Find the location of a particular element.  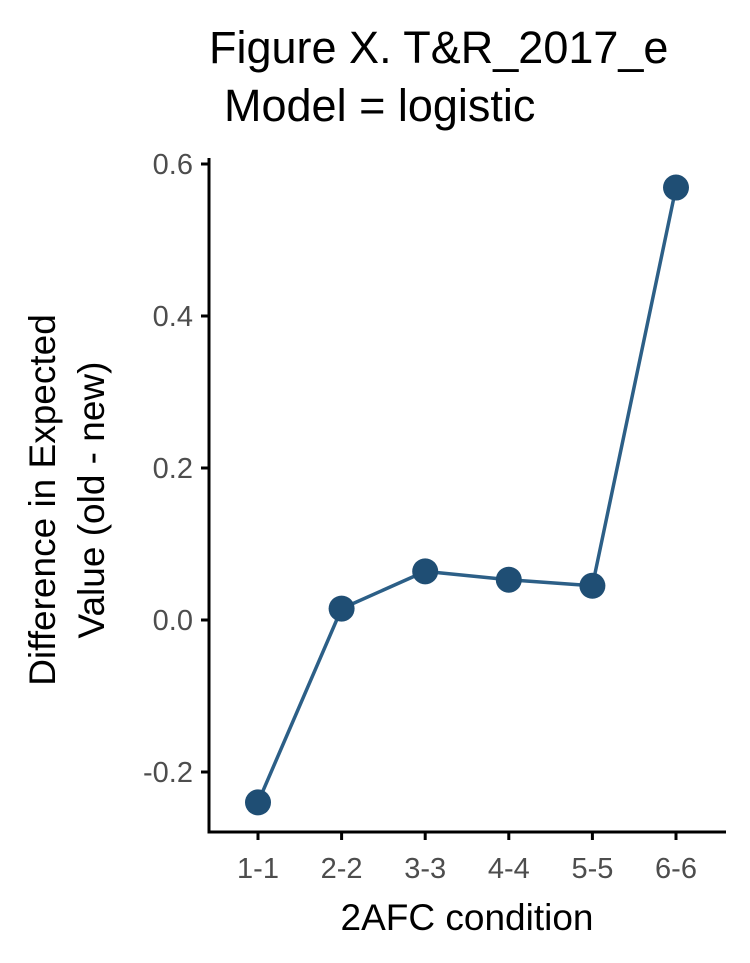

x-tick-label: 4-4 is located at coordinates (509, 869).